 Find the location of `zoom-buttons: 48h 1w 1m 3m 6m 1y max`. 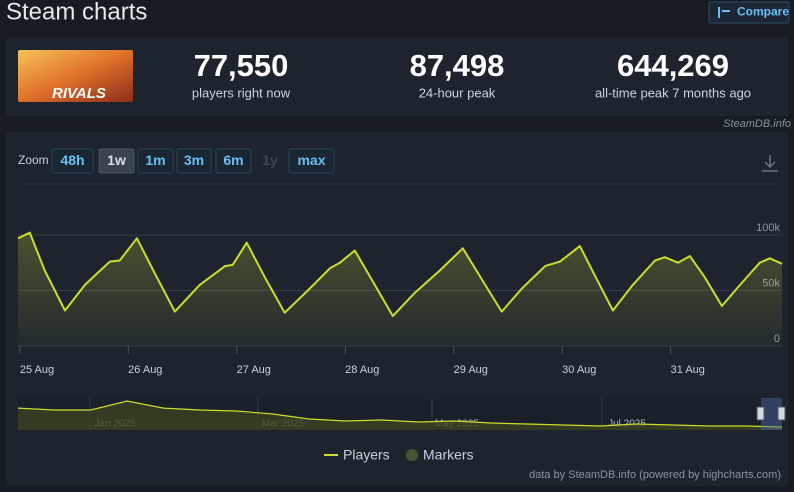

zoom-buttons: 48h 1w 1m 3m 6m 1y max is located at coordinates (193, 161).